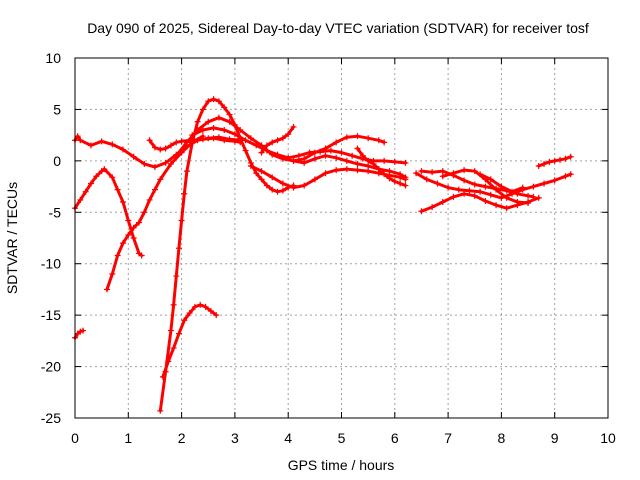  Describe the element at coordinates (395, 438) in the screenshot. I see `x-tick-label: 6` at that location.